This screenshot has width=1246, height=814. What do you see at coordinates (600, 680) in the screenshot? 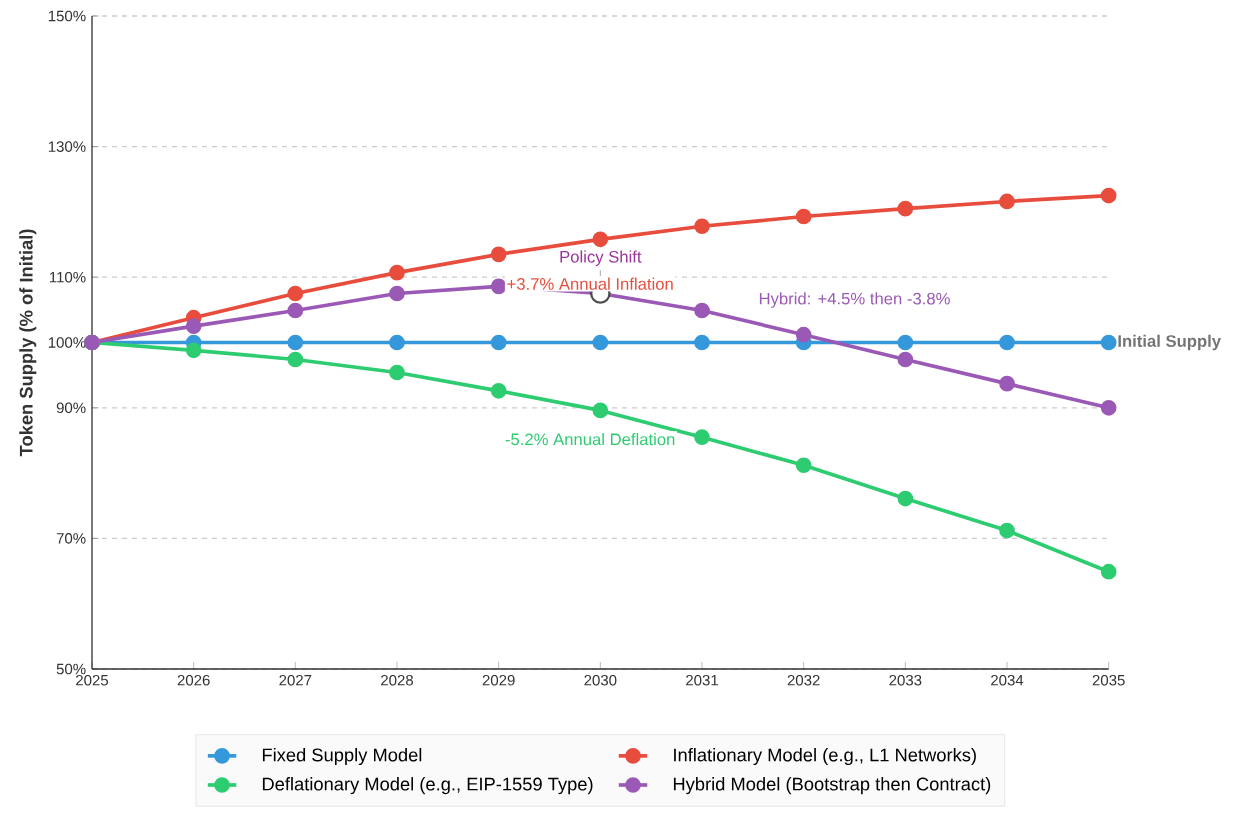
I see `x-tick-label: 2030` at bounding box center [600, 680].